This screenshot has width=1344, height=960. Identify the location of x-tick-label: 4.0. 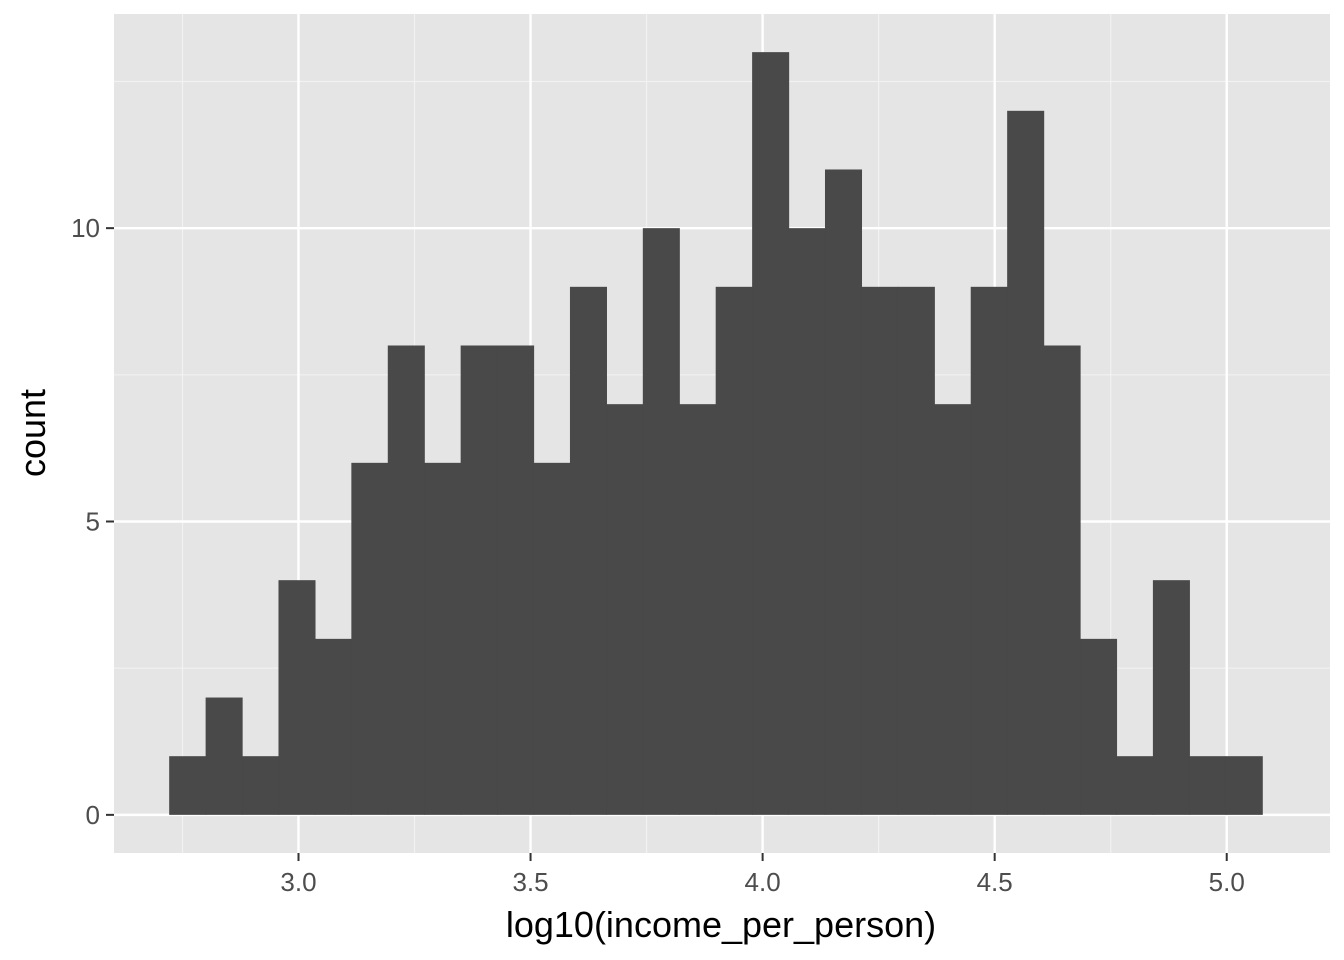
(763, 882).